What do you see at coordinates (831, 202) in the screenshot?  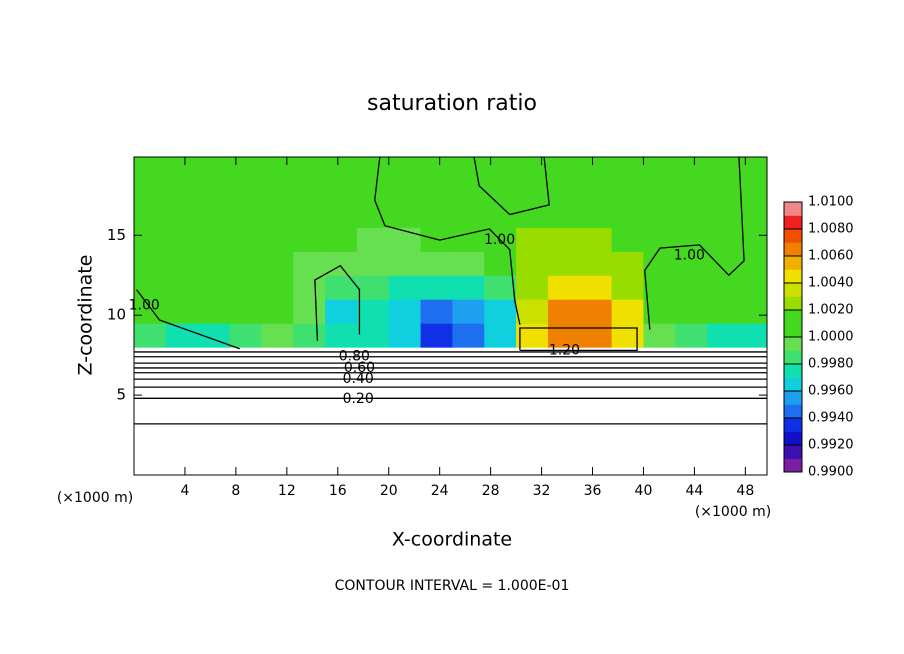 I see `colorbar-tick-label: 1.0100` at bounding box center [831, 202].